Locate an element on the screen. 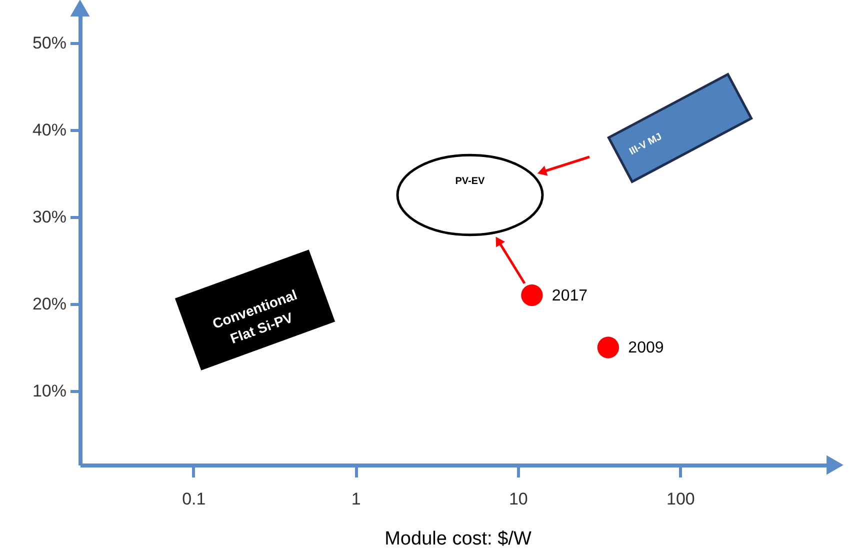 Image resolution: width=850 pixels, height=553 pixels. x-tick-label: 10 is located at coordinates (518, 499).